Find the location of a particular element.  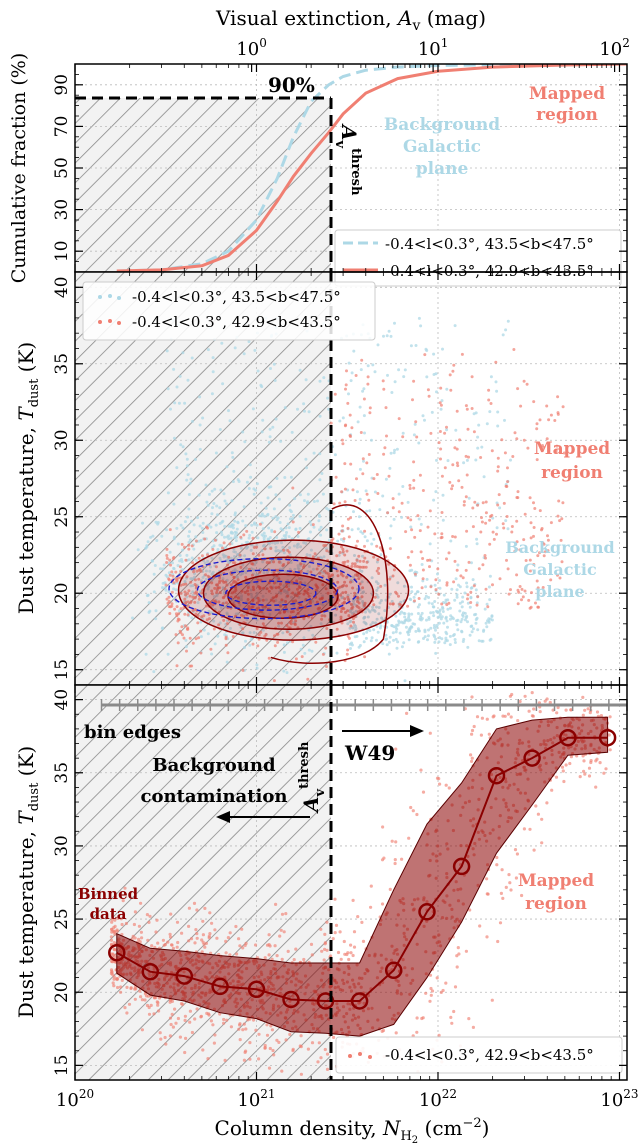

bot-ylabel: Dust temperature, Tdust (K) is located at coordinates (28, 882).